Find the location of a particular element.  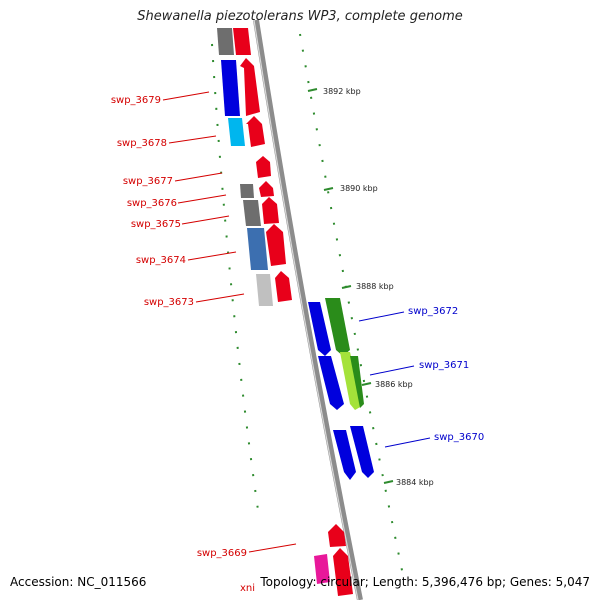

gene-label: swp_3669 is located at coordinates (222, 553).